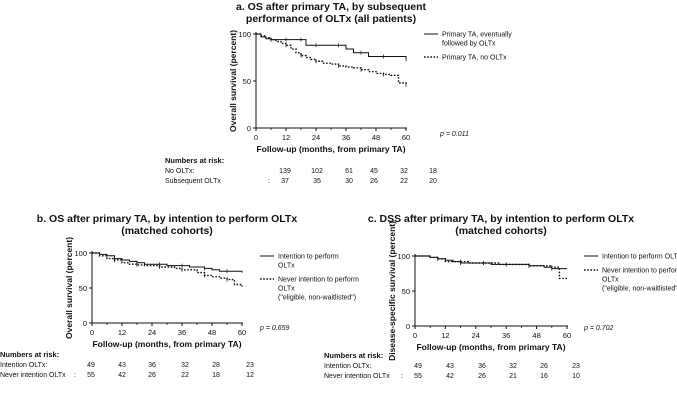 The image size is (677, 410). What do you see at coordinates (454, 134) in the screenshot?
I see `p-value: p = 0.011` at bounding box center [454, 134].